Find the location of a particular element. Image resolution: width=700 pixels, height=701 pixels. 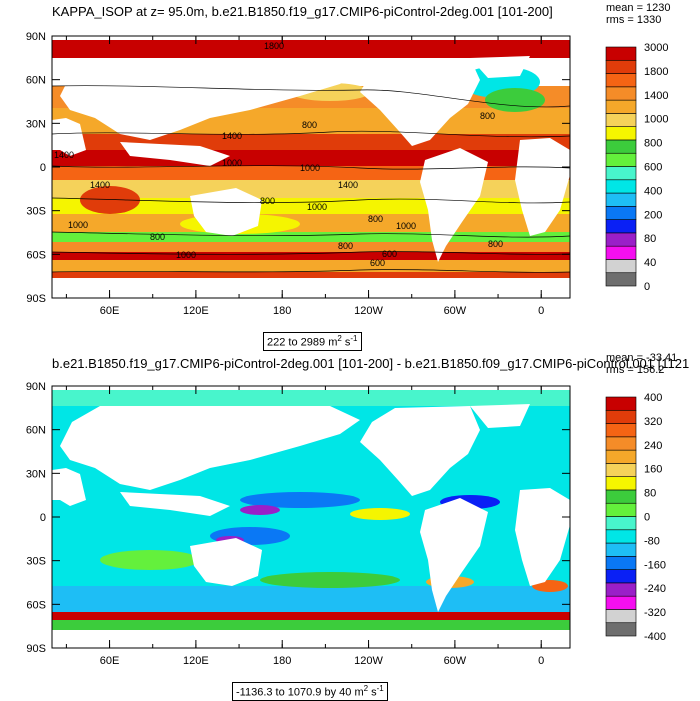

africa-east-land is located at coordinates (542, 187).